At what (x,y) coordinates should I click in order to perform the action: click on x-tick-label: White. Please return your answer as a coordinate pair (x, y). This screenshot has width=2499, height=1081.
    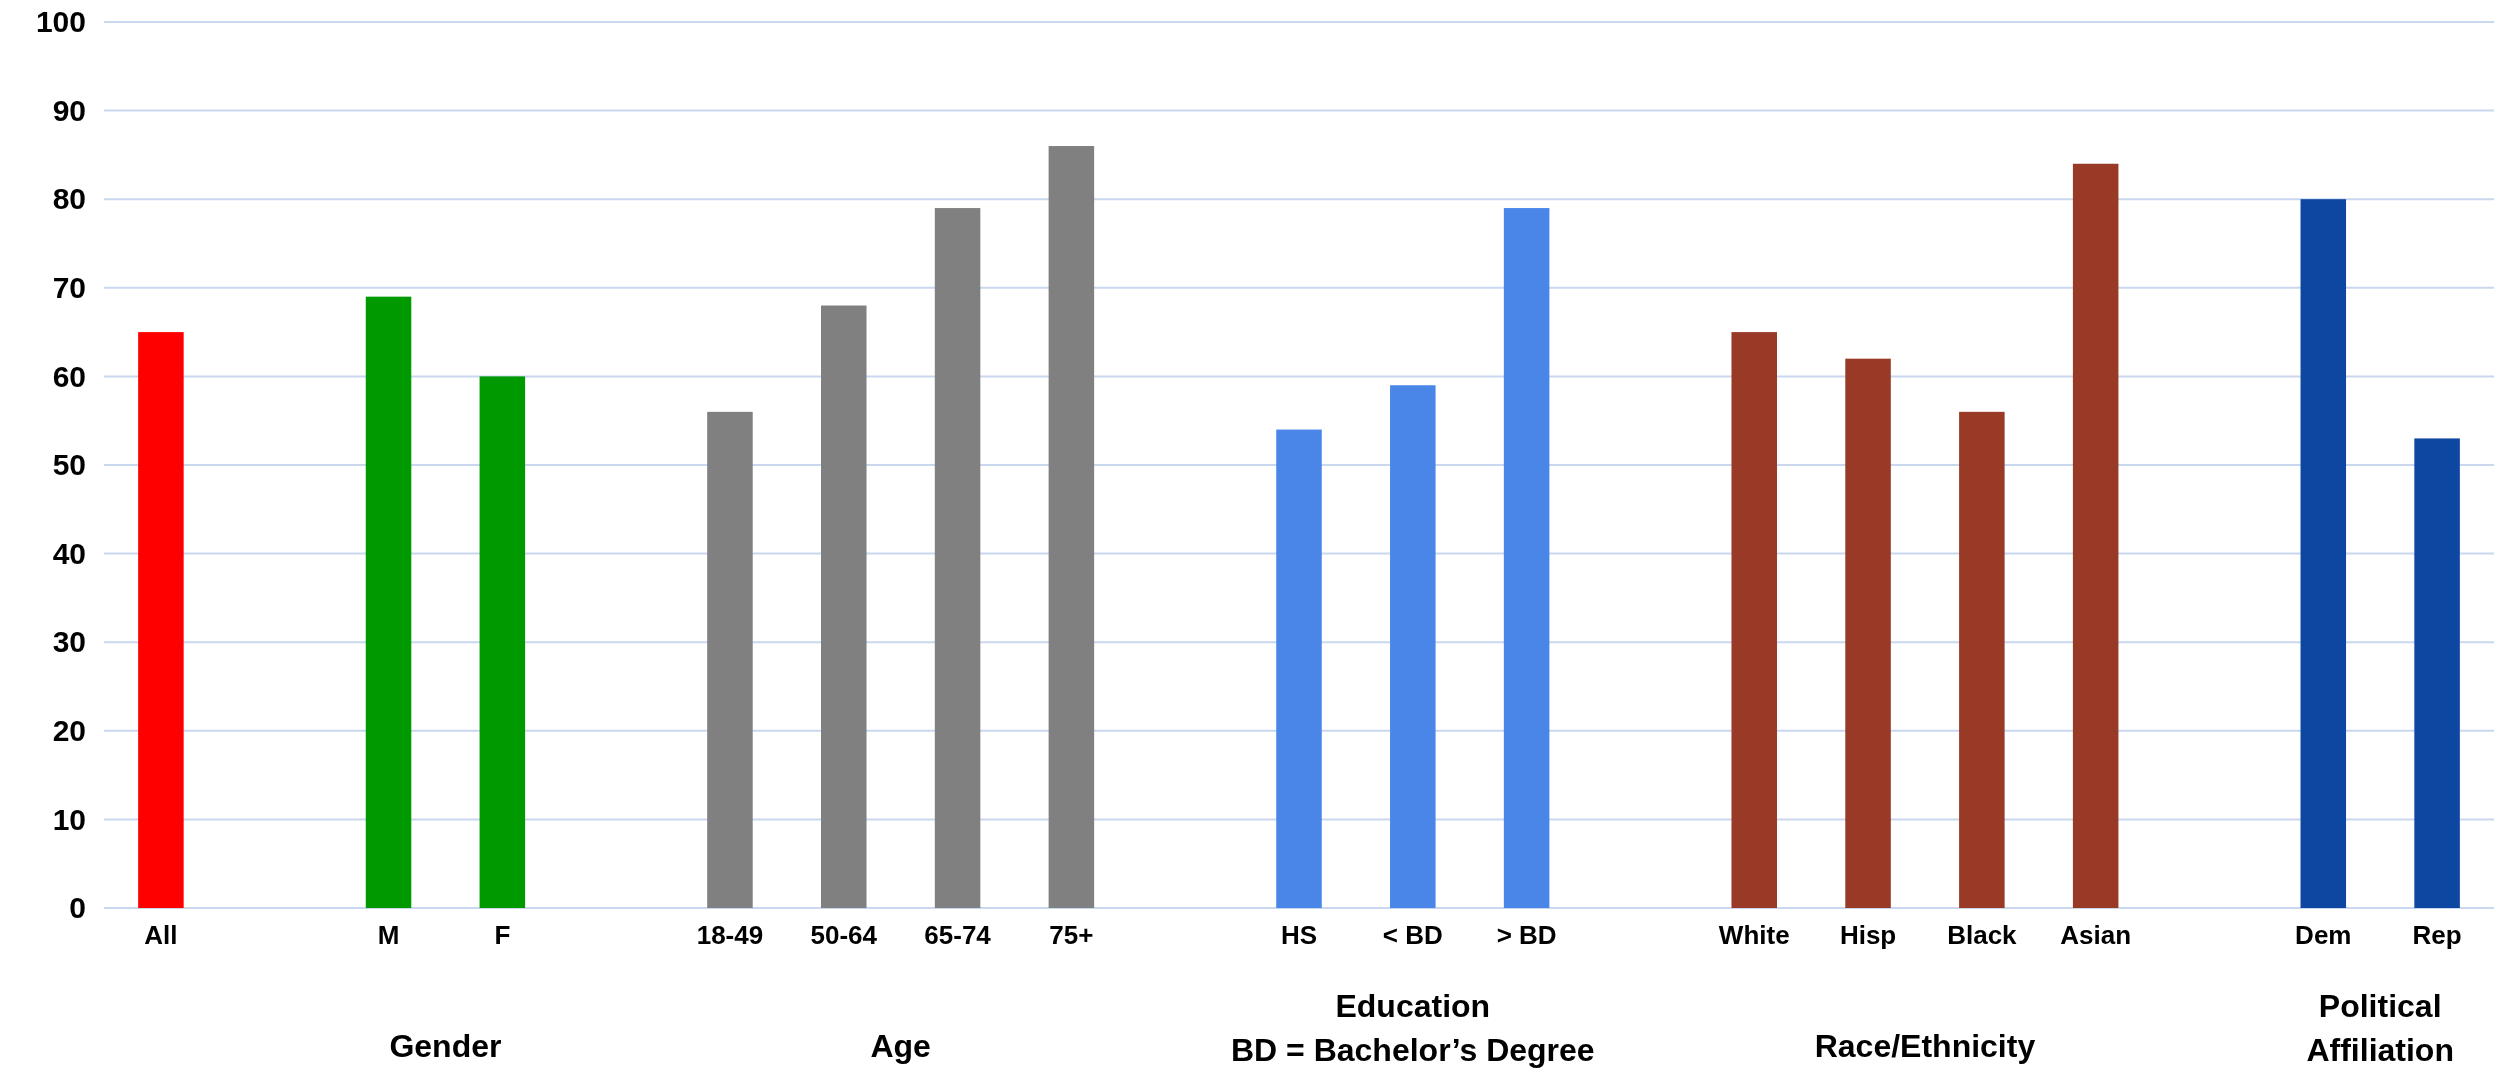
    Looking at the image, I should click on (1754, 935).